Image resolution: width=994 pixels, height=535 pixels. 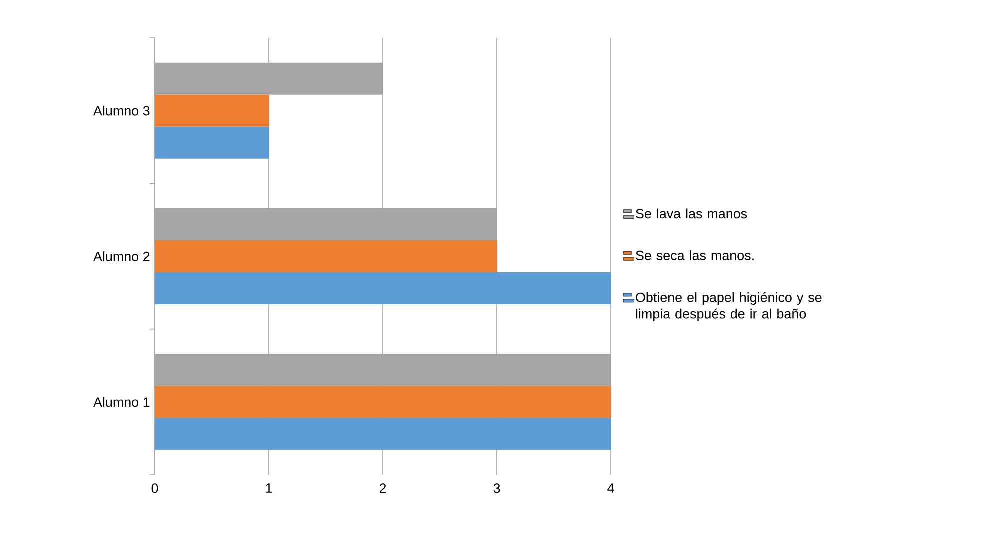 I want to click on x-tick-label: 3, so click(x=497, y=489).